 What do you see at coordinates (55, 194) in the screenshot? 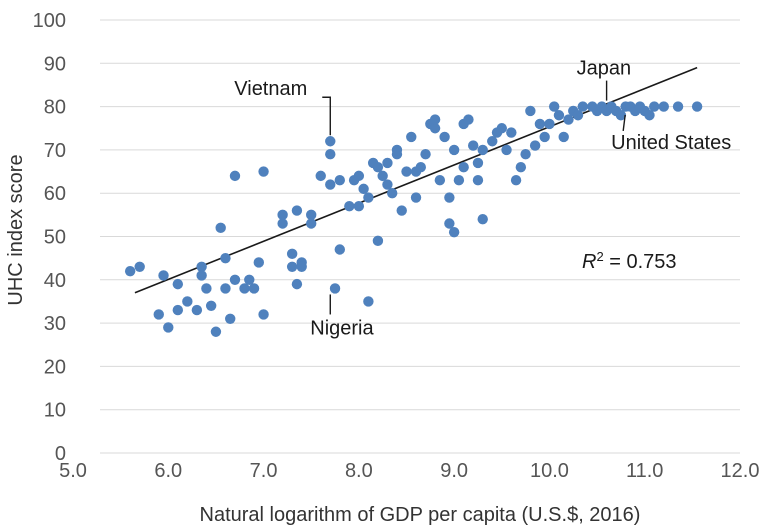
I see `y-tick-label: 60` at bounding box center [55, 194].